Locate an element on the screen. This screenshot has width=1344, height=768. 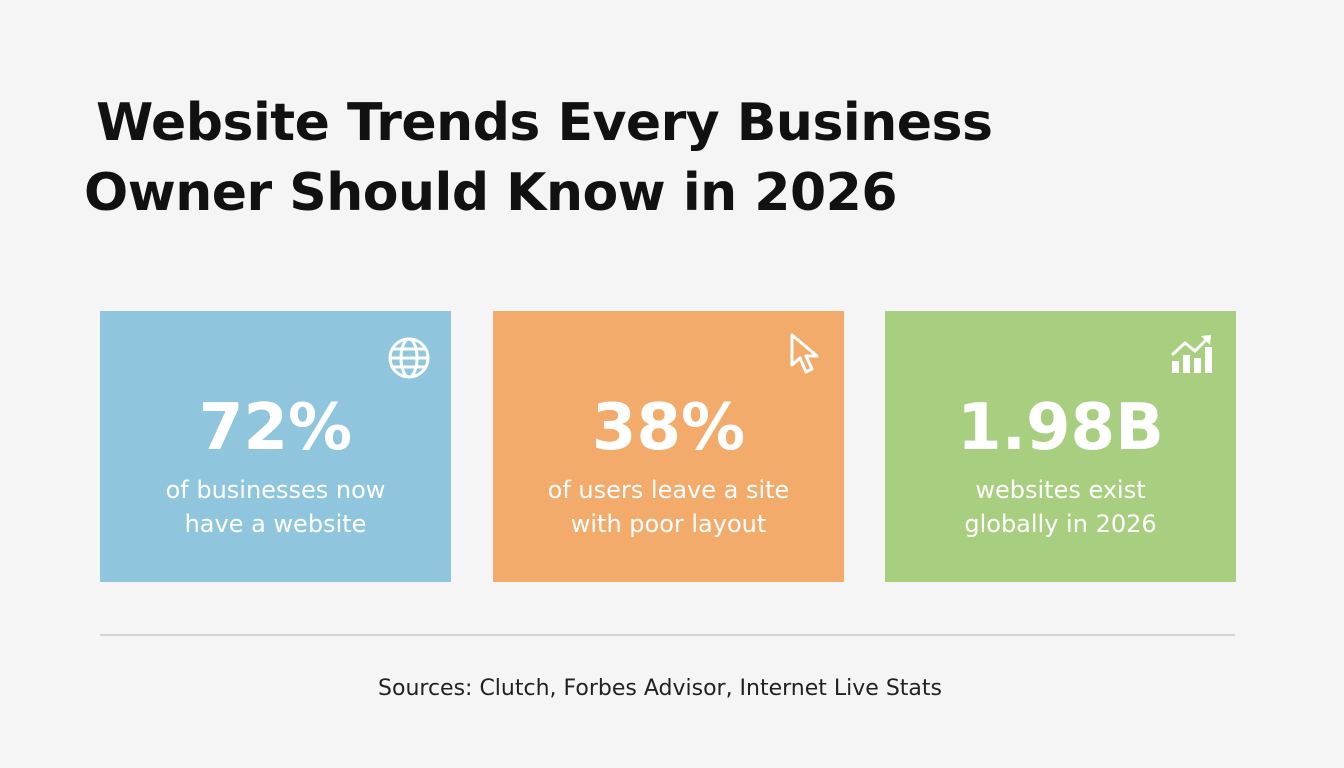
stat-card: 72% of businesses now have a website is located at coordinates (275, 446).